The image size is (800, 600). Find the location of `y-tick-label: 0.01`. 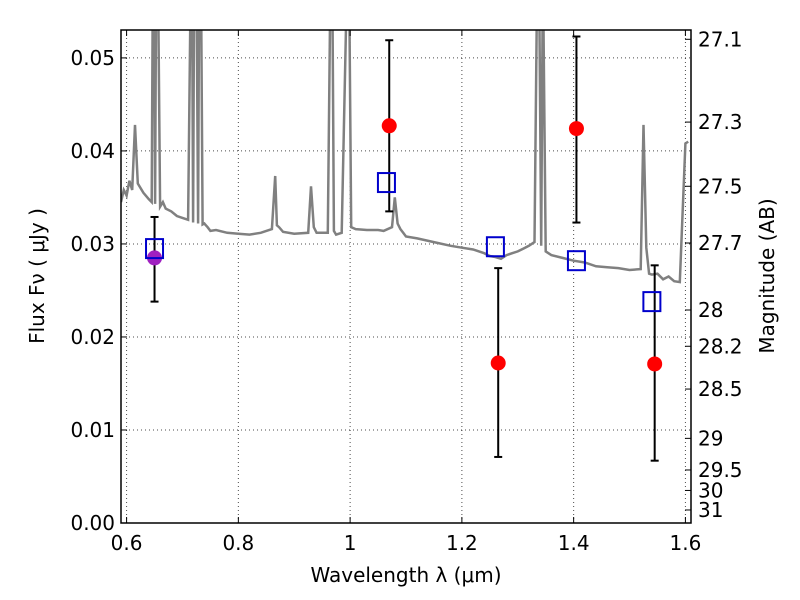

y-tick-label: 0.01 is located at coordinates (92, 430).